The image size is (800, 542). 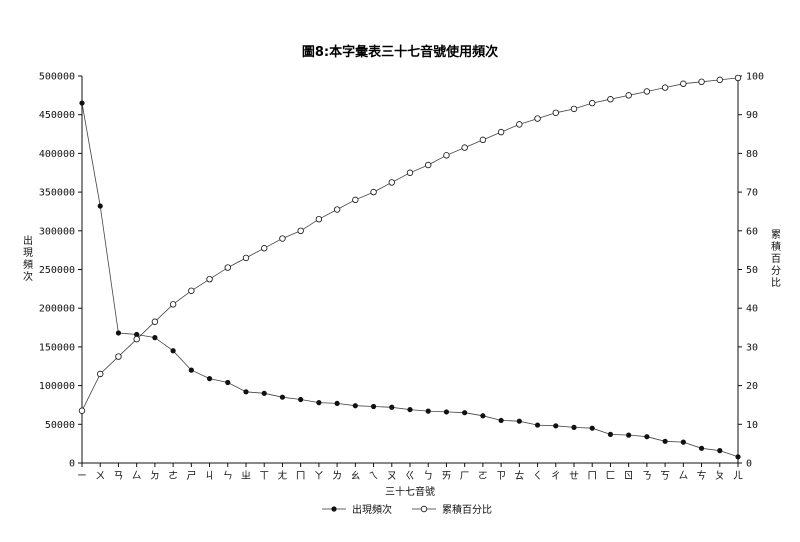 I want to click on x-tick-label: ㄓ, so click(x=246, y=476).